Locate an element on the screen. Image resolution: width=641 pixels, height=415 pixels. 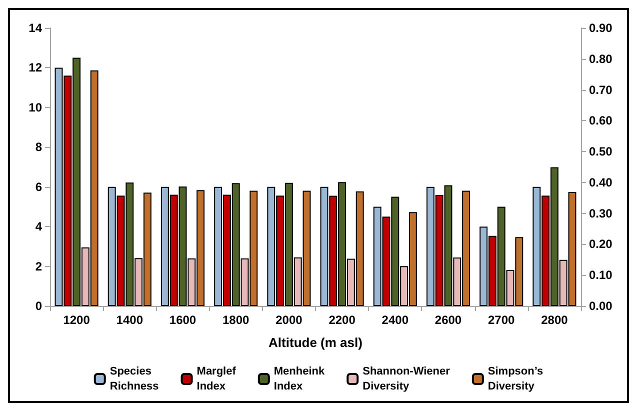
y-tick-label: 2 is located at coordinates (38, 266).